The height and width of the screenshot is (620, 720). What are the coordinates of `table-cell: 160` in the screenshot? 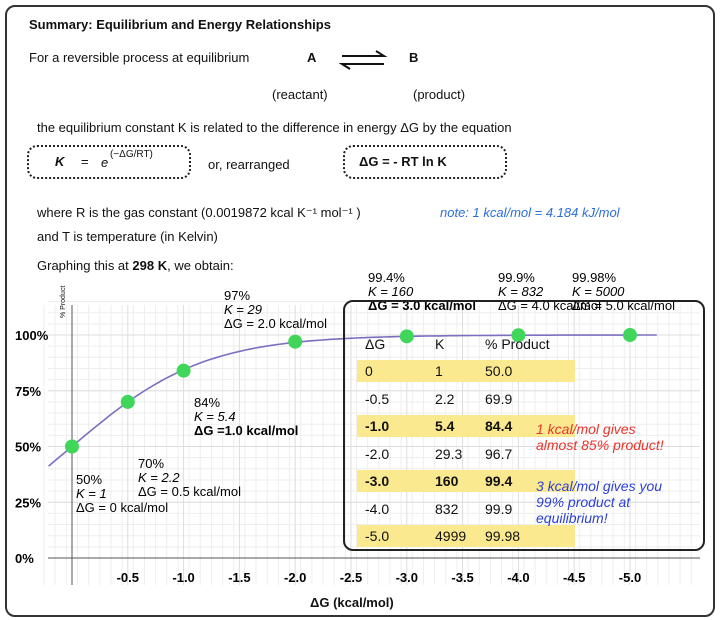 It's located at (447, 481).